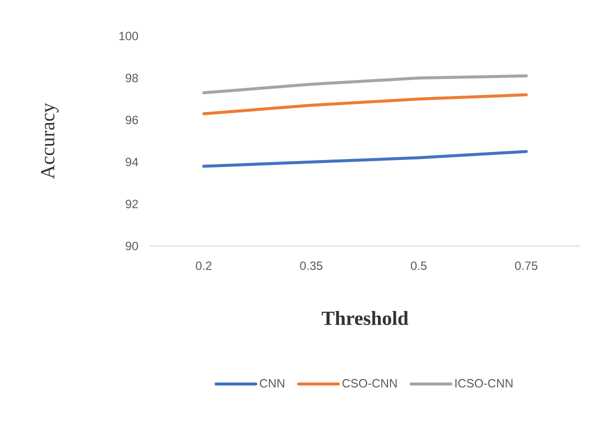  I want to click on x-tick-label: 0.5, so click(418, 266).